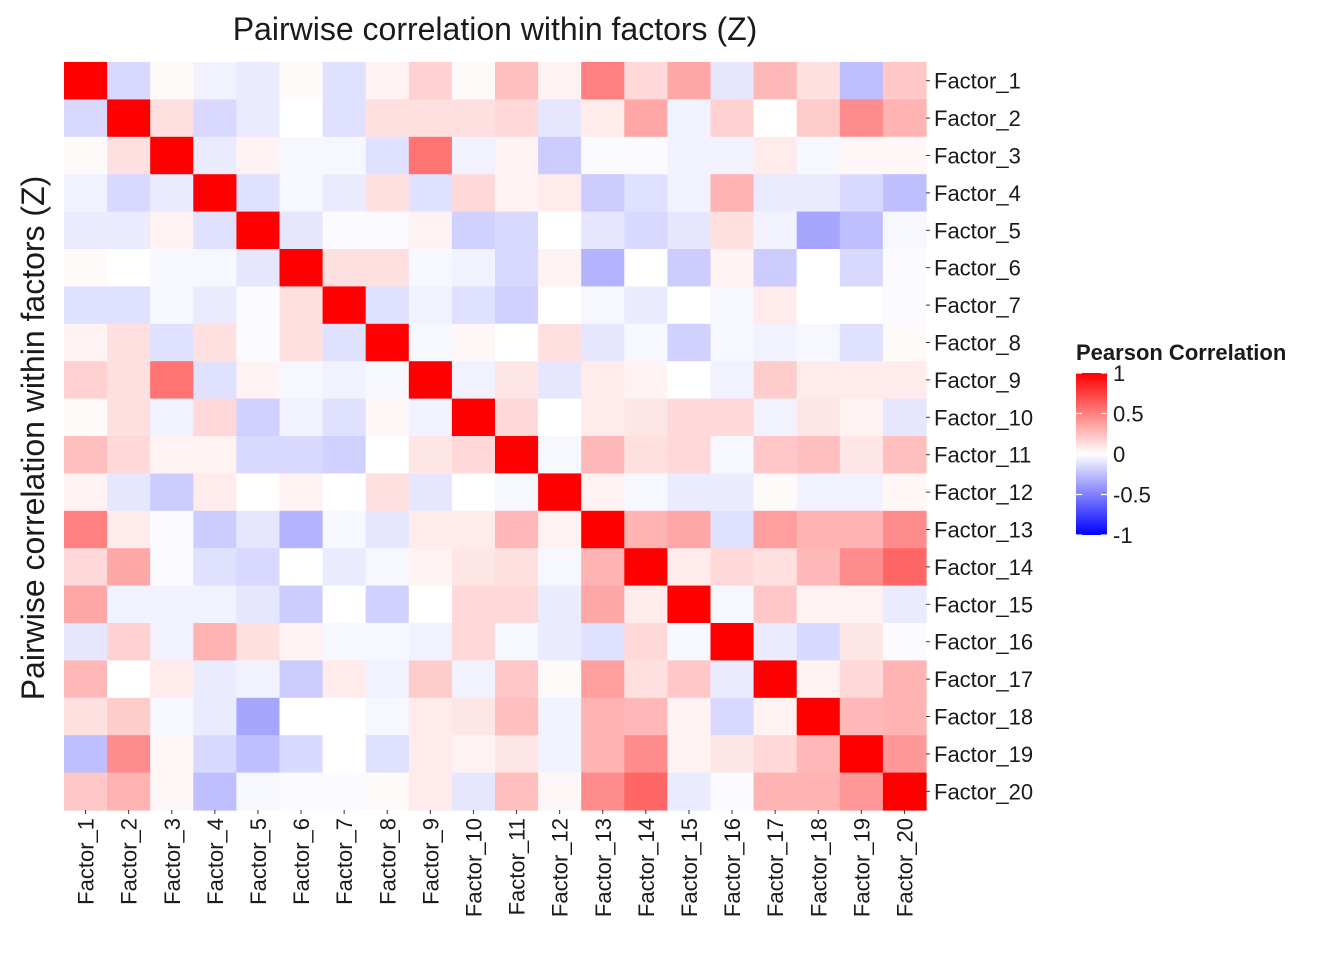 This screenshot has height=960, width=1344. What do you see at coordinates (215, 861) in the screenshot?
I see `column-label: Factor_4` at bounding box center [215, 861].